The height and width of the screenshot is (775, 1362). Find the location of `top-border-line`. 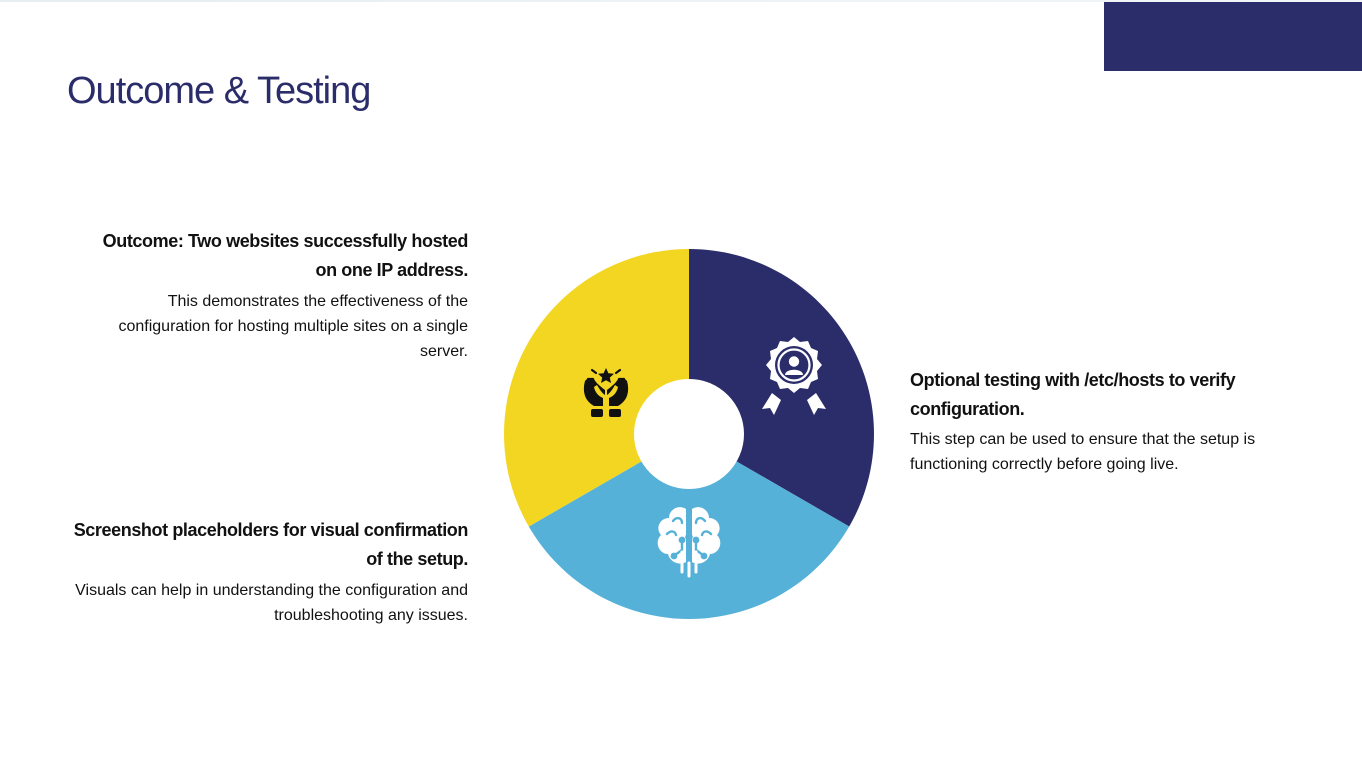

top-border-line is located at coordinates (681, 1).